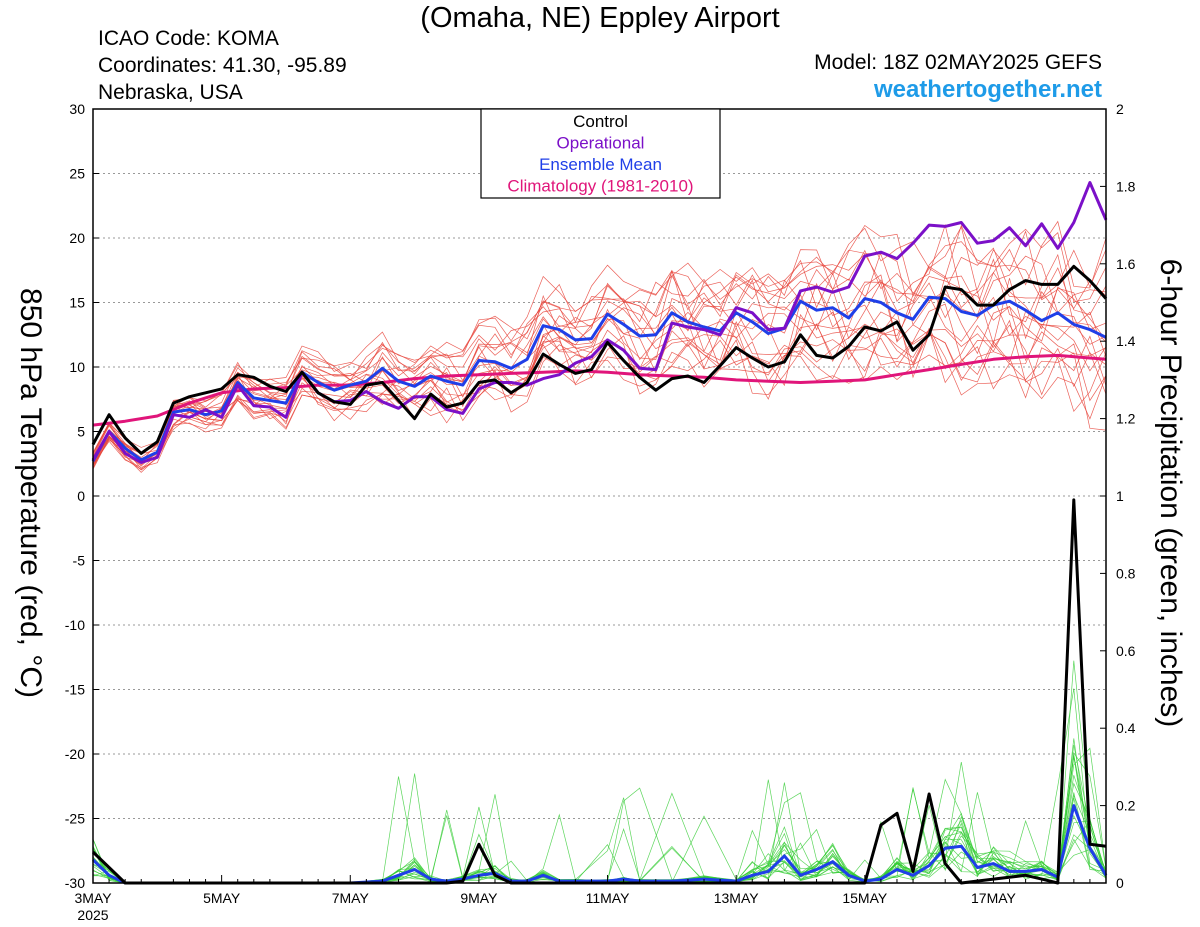  I want to click on mean-precip-line, so click(599, 844).